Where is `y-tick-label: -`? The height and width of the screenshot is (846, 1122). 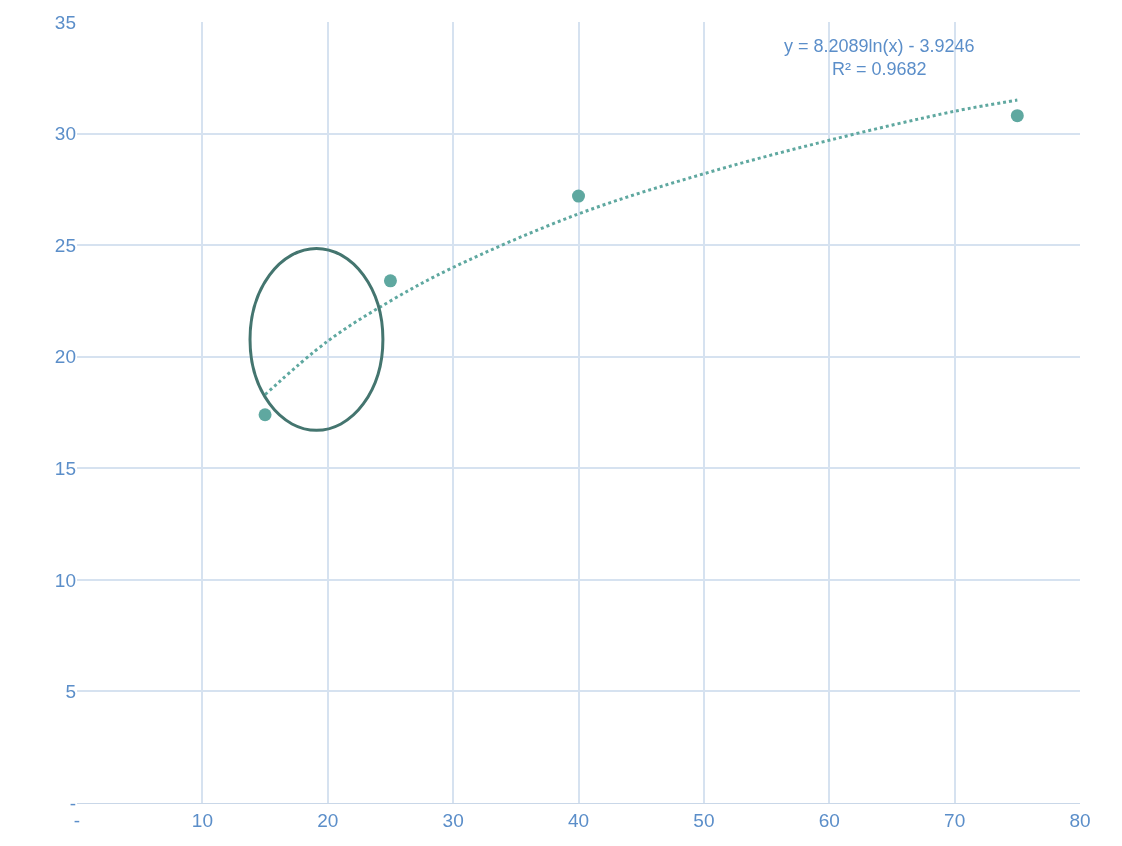
y-tick-label: - is located at coordinates (72, 803).